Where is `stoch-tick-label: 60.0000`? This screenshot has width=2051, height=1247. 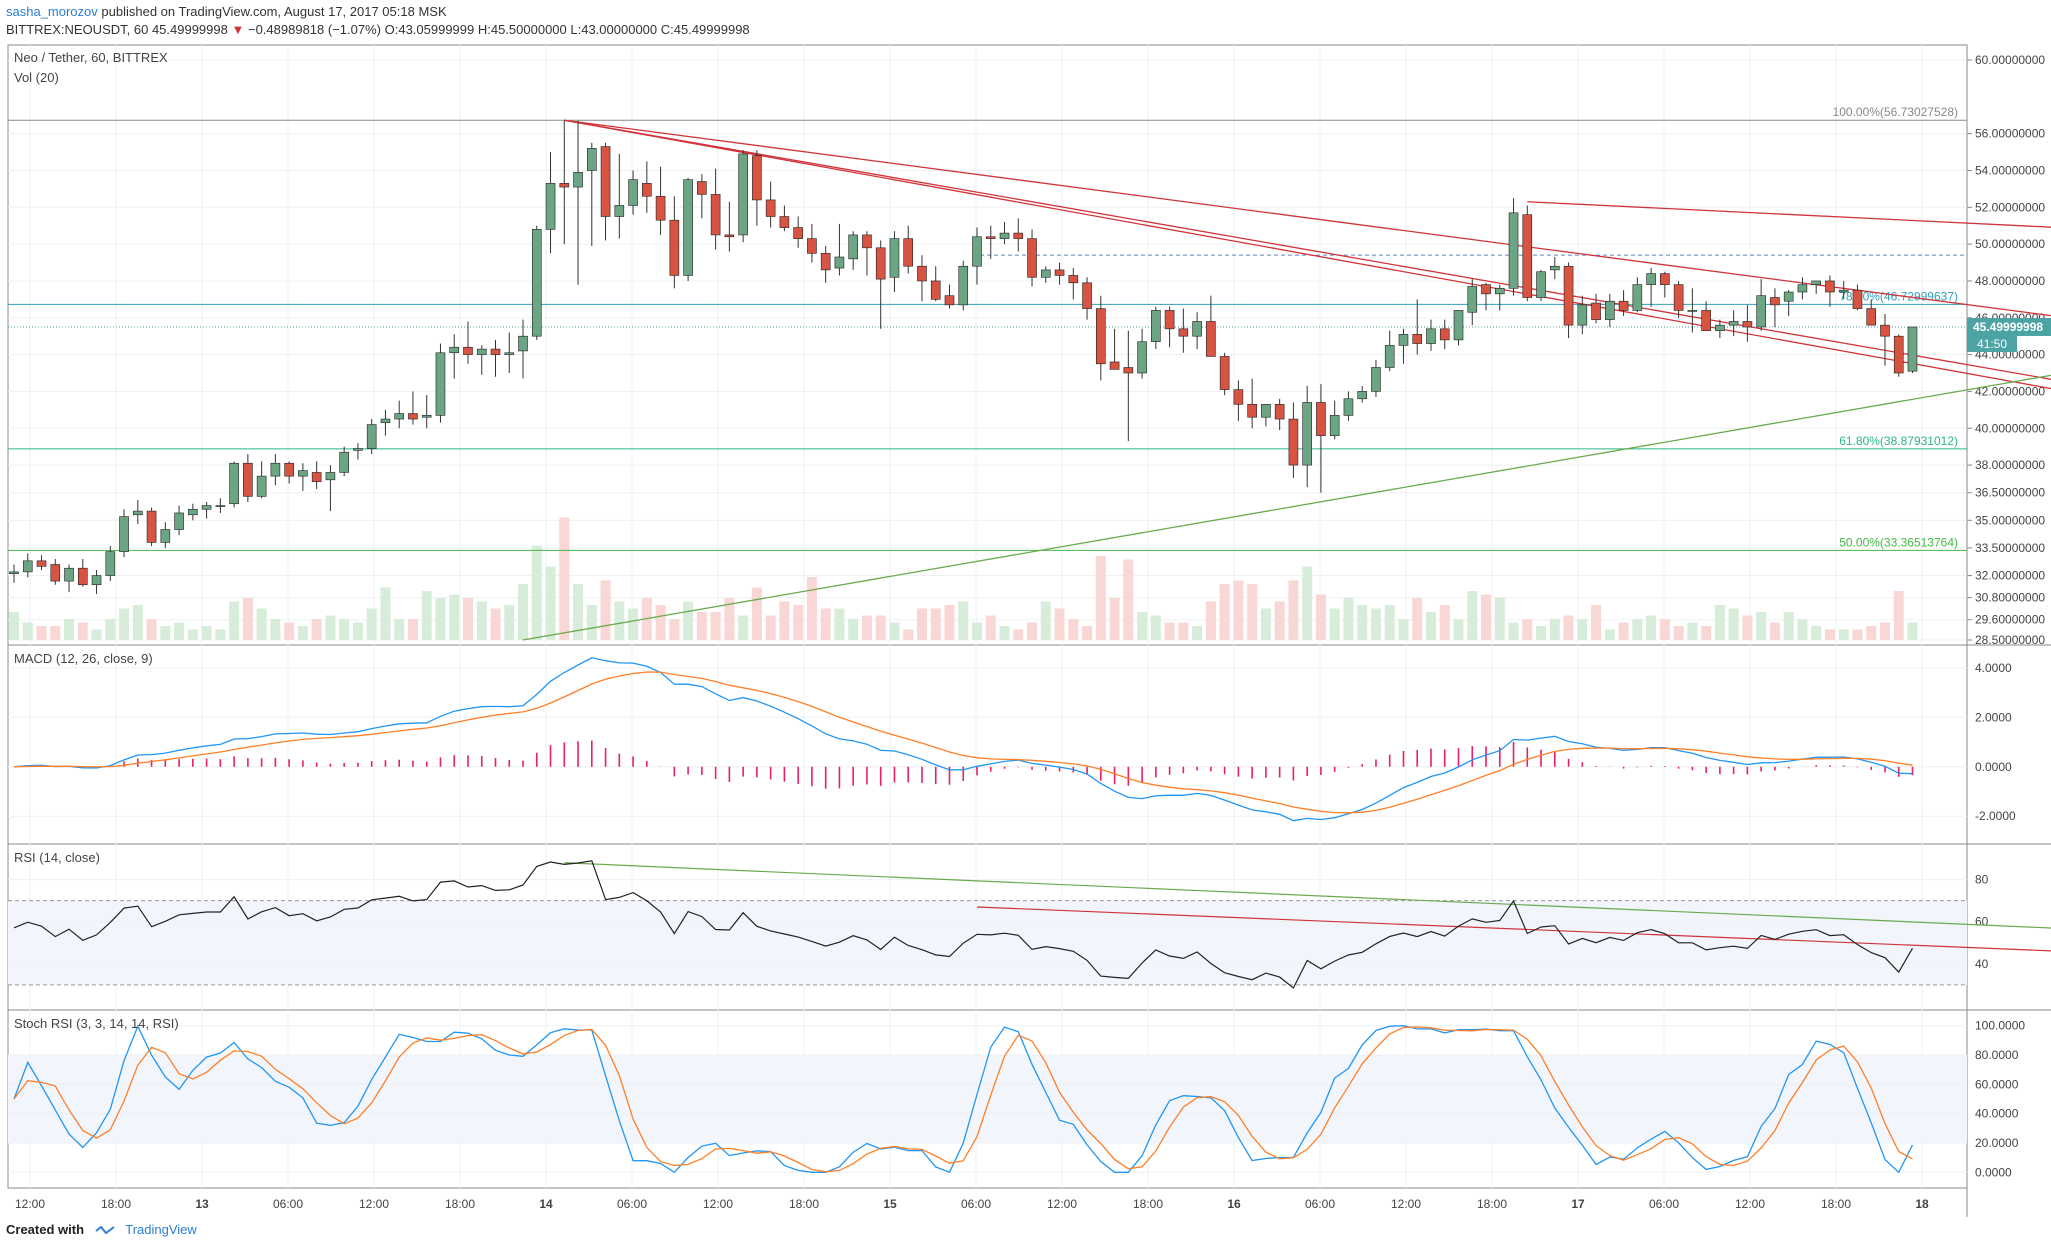
stoch-tick-label: 60.0000 is located at coordinates (1997, 1084).